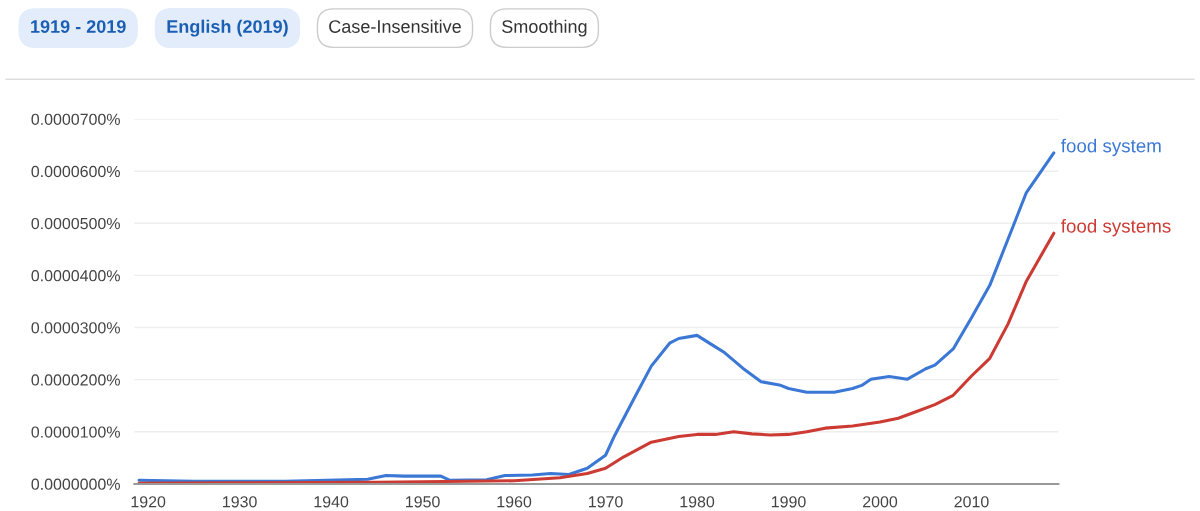 Image resolution: width=1200 pixels, height=511 pixels. I want to click on x-tick-label: 1970, so click(606, 502).